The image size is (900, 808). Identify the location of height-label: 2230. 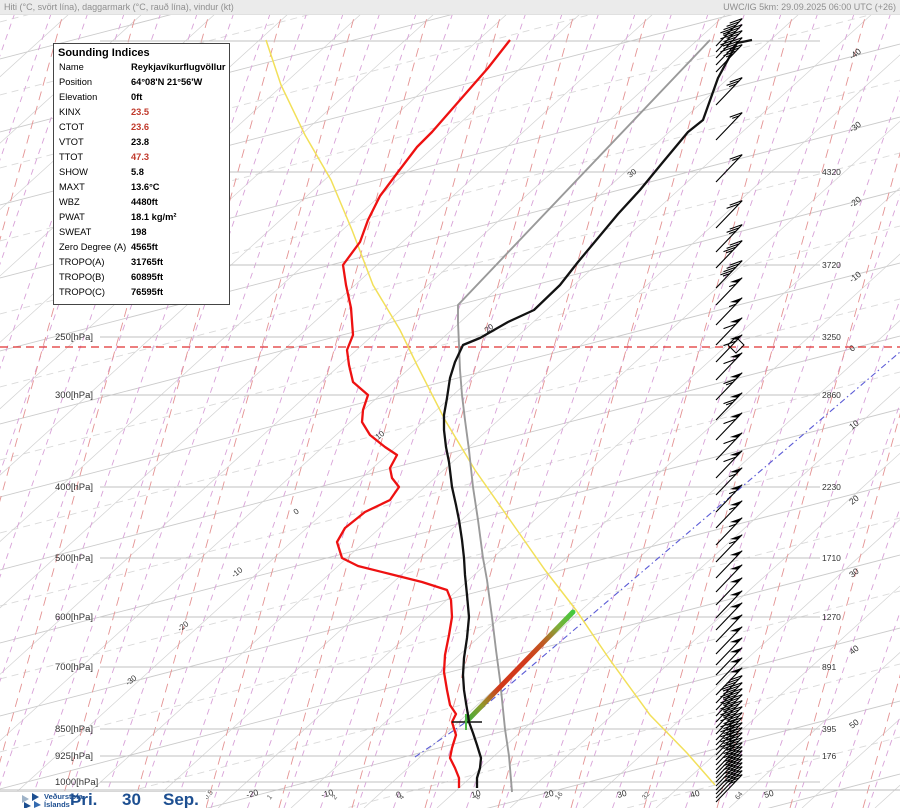
(831, 487).